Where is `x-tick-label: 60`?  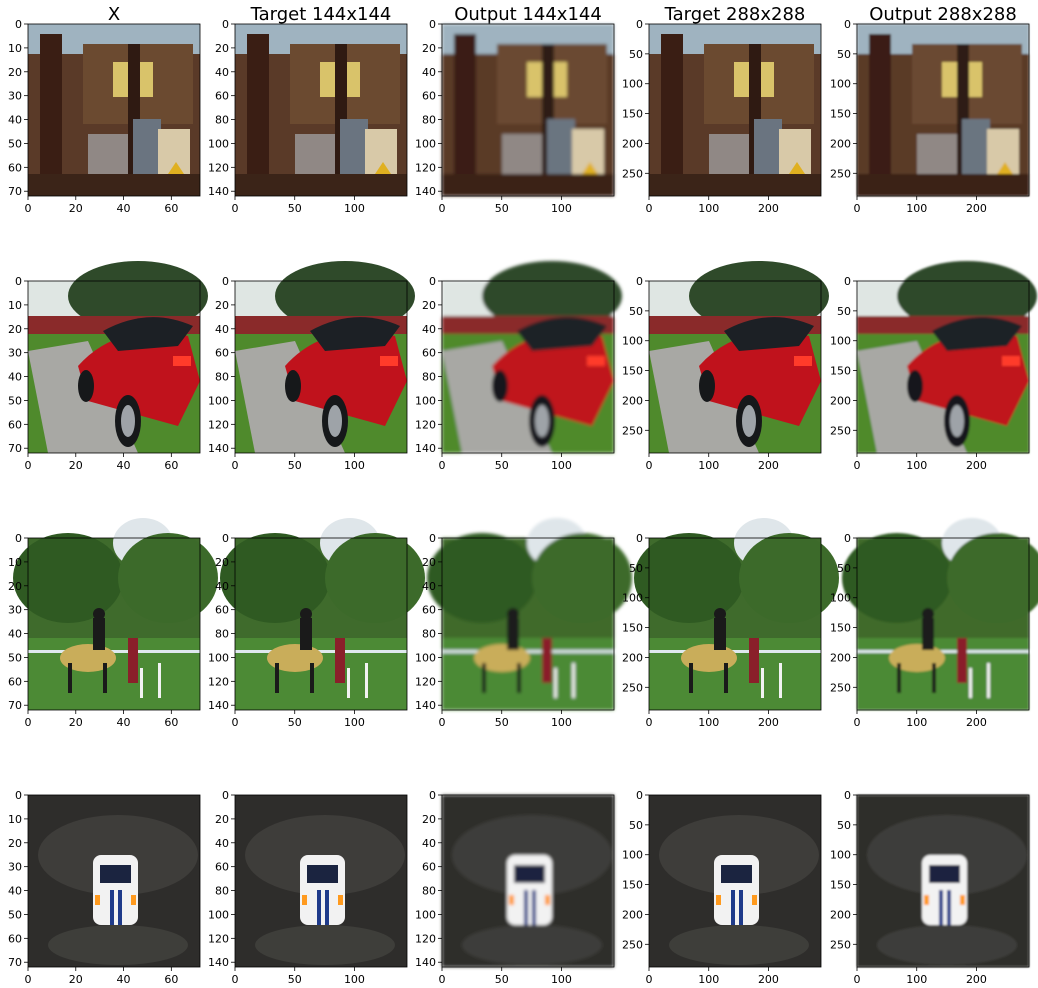
x-tick-label: 60 is located at coordinates (171, 979).